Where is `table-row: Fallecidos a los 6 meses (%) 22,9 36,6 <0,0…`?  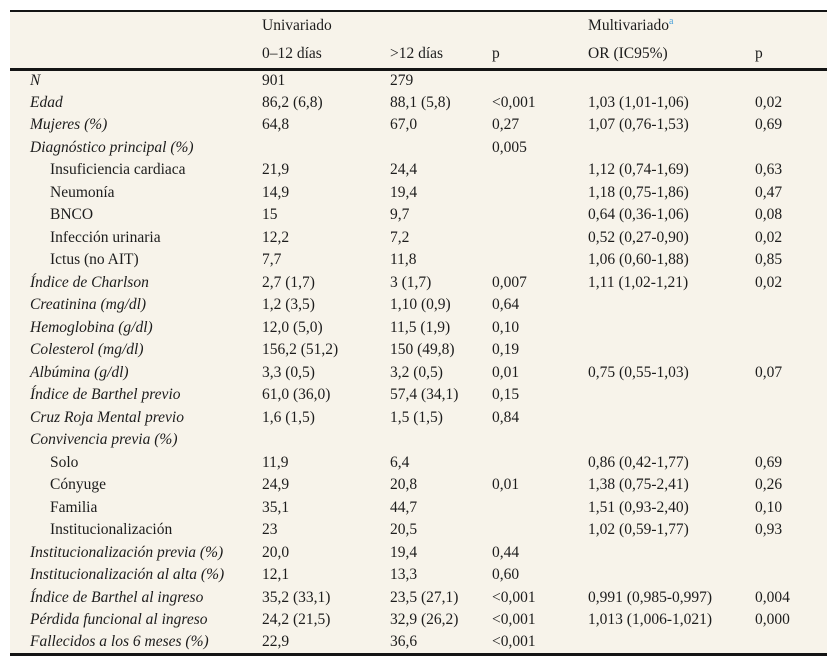 table-row: Fallecidos a los 6 meses (%) 22,9 36,6 <0,0… is located at coordinates (418, 643).